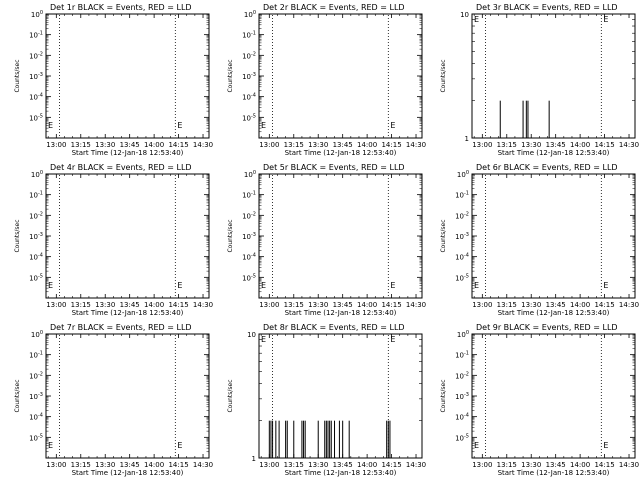 The height and width of the screenshot is (480, 640). What do you see at coordinates (121, 327) in the screenshot?
I see `panel-title: Det 7r BLACK = Events, RED = LLD` at bounding box center [121, 327].